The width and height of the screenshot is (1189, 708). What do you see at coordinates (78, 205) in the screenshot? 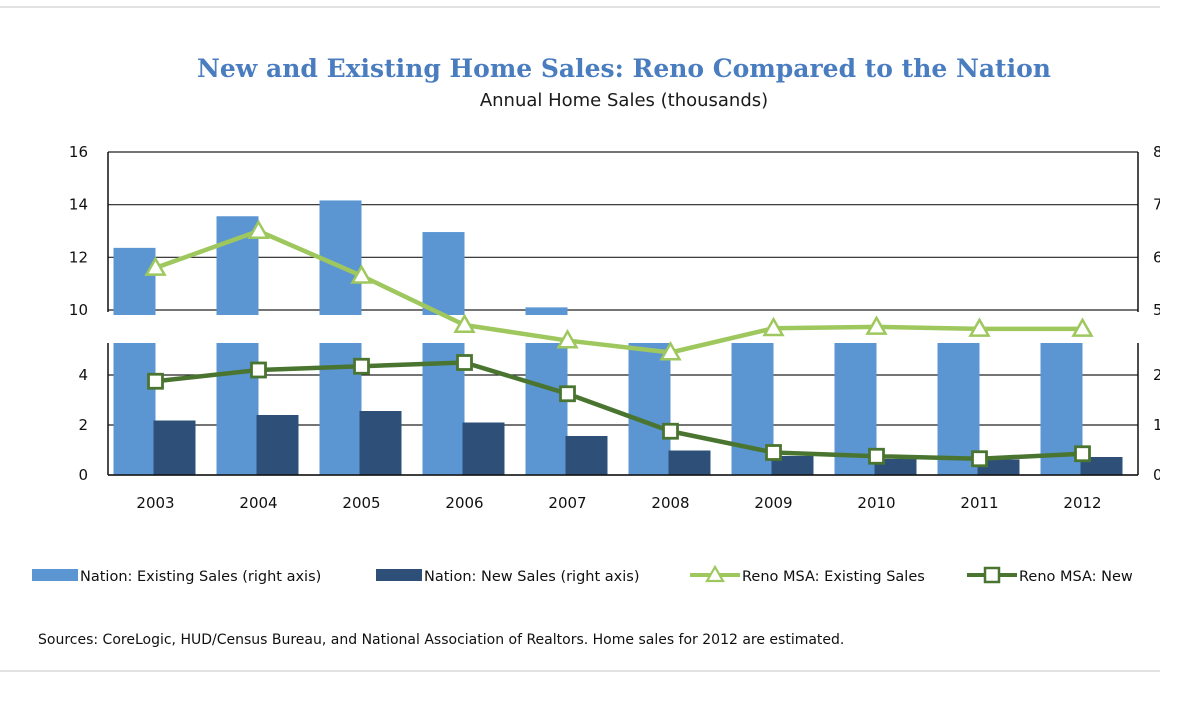
I see `left-tick-label: 14` at bounding box center [78, 205].